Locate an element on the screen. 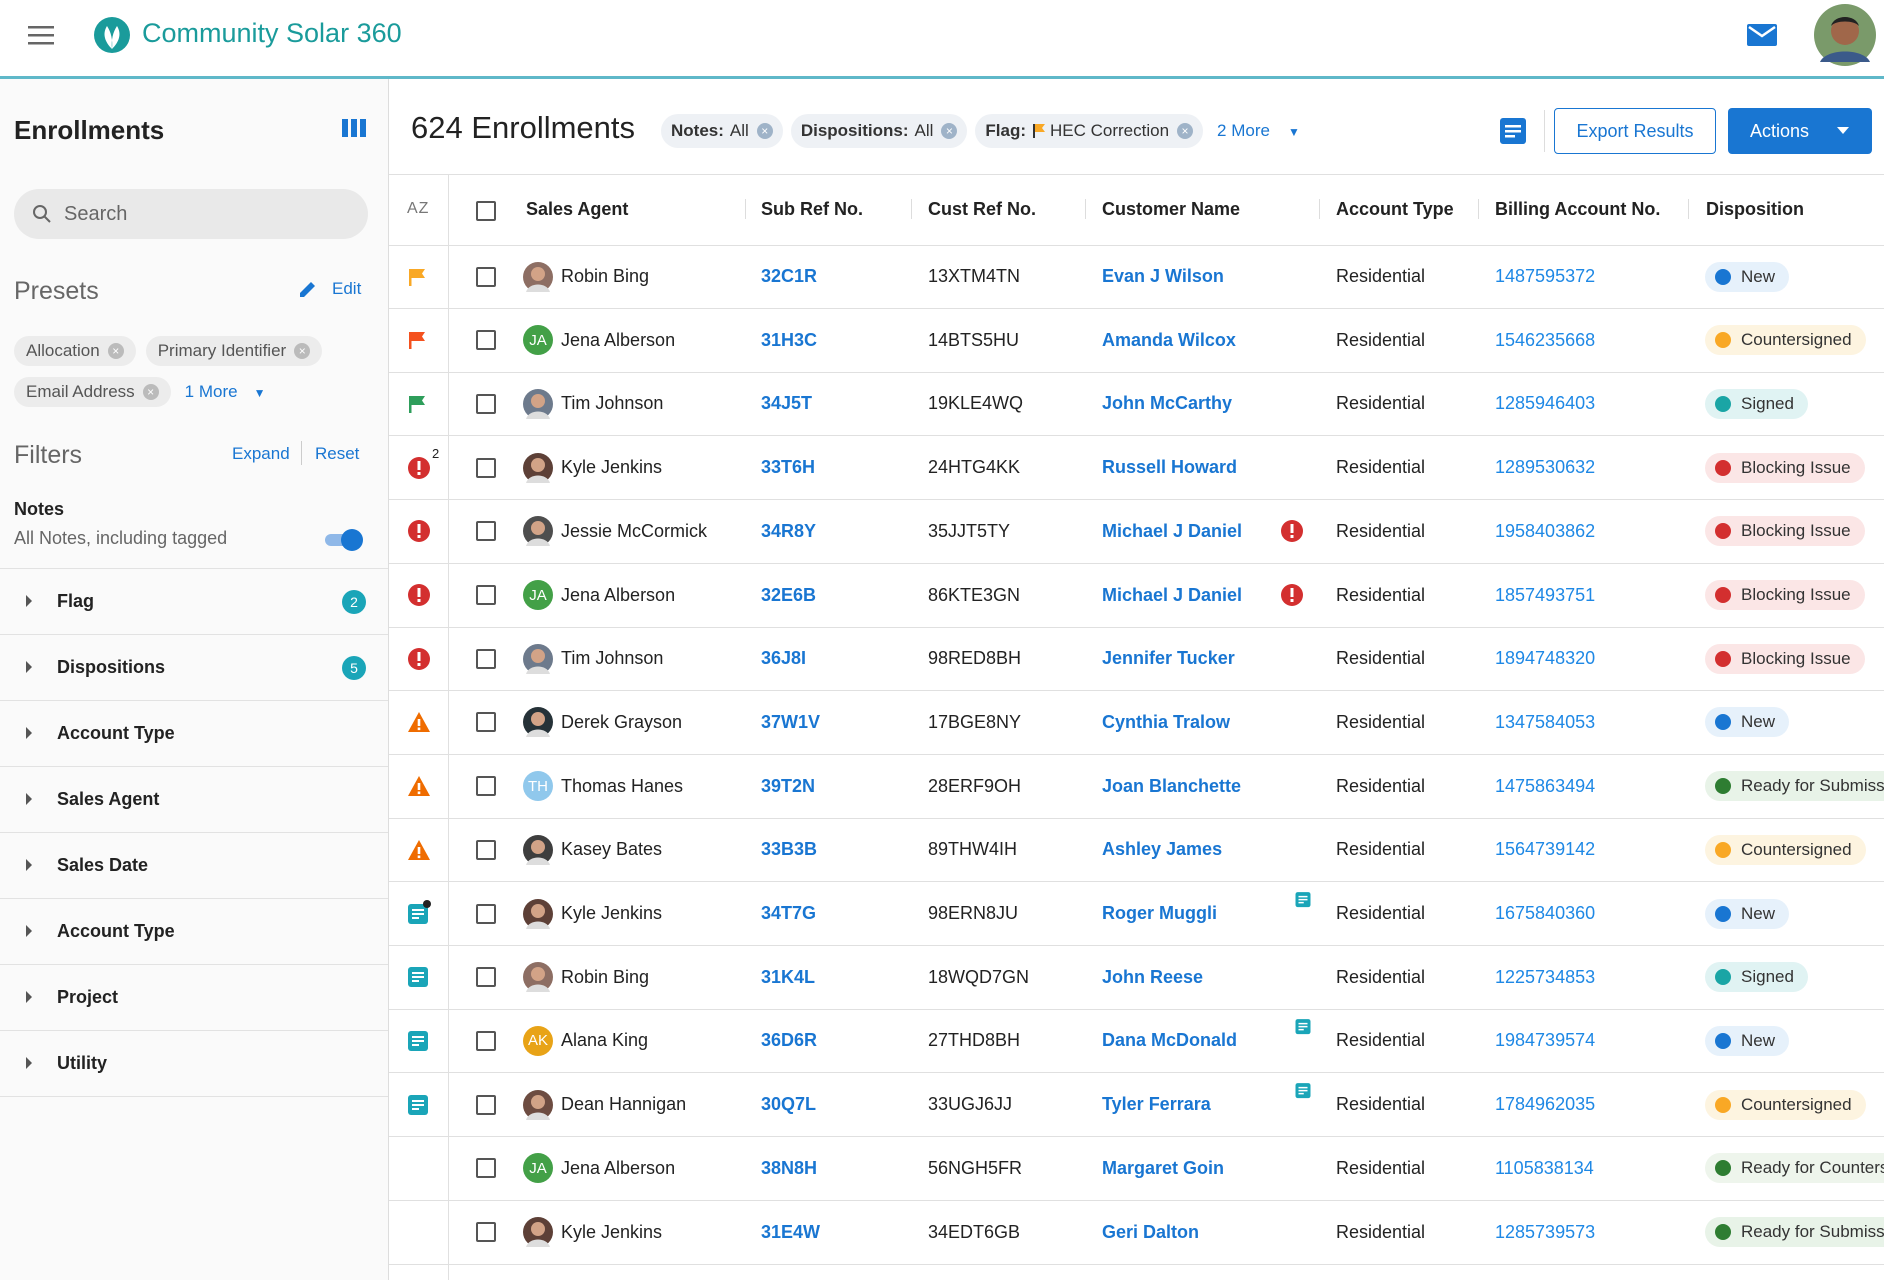 Image resolution: width=1884 pixels, height=1280 pixels. expand-button: Expand is located at coordinates (261, 454).